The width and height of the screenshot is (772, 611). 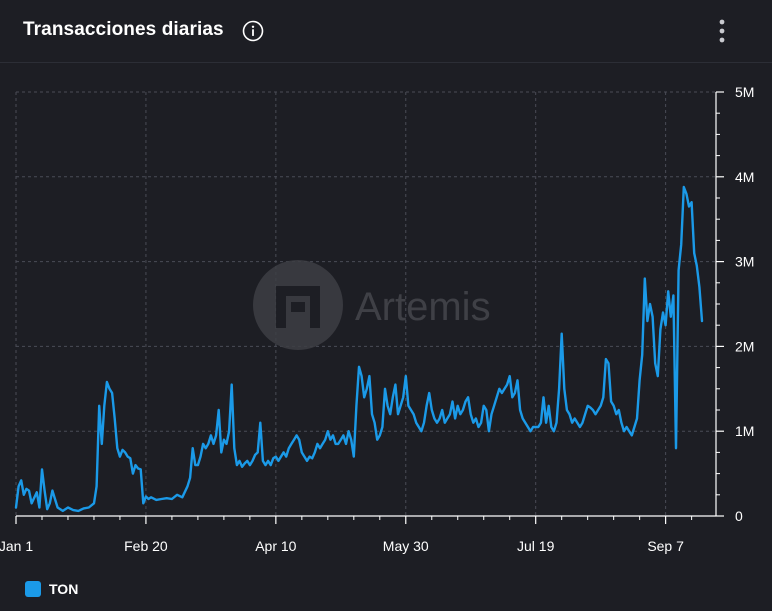 I want to click on x-tick-label: Jul 19, so click(x=536, y=546).